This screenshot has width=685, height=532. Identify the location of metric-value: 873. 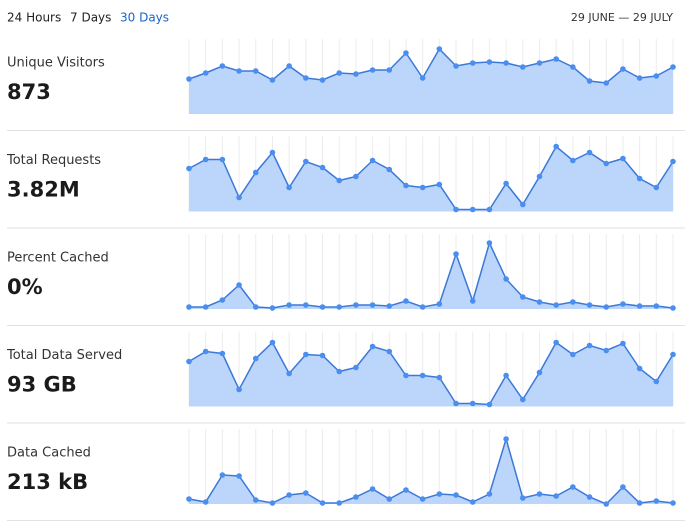
(29, 92).